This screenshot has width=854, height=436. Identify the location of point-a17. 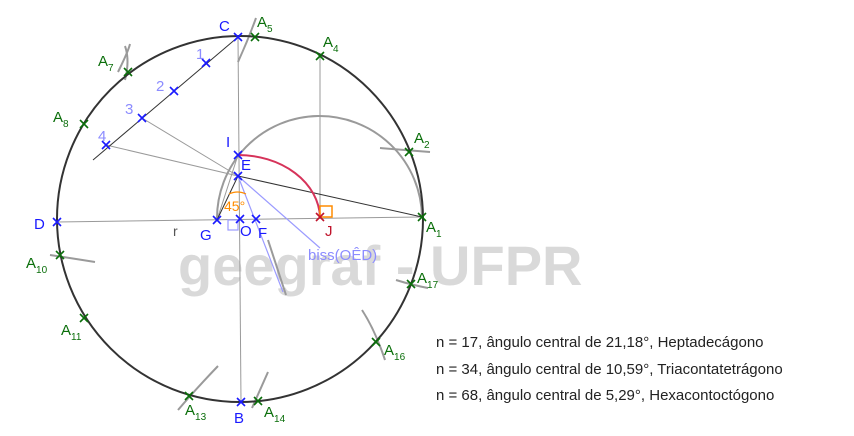
(411, 284).